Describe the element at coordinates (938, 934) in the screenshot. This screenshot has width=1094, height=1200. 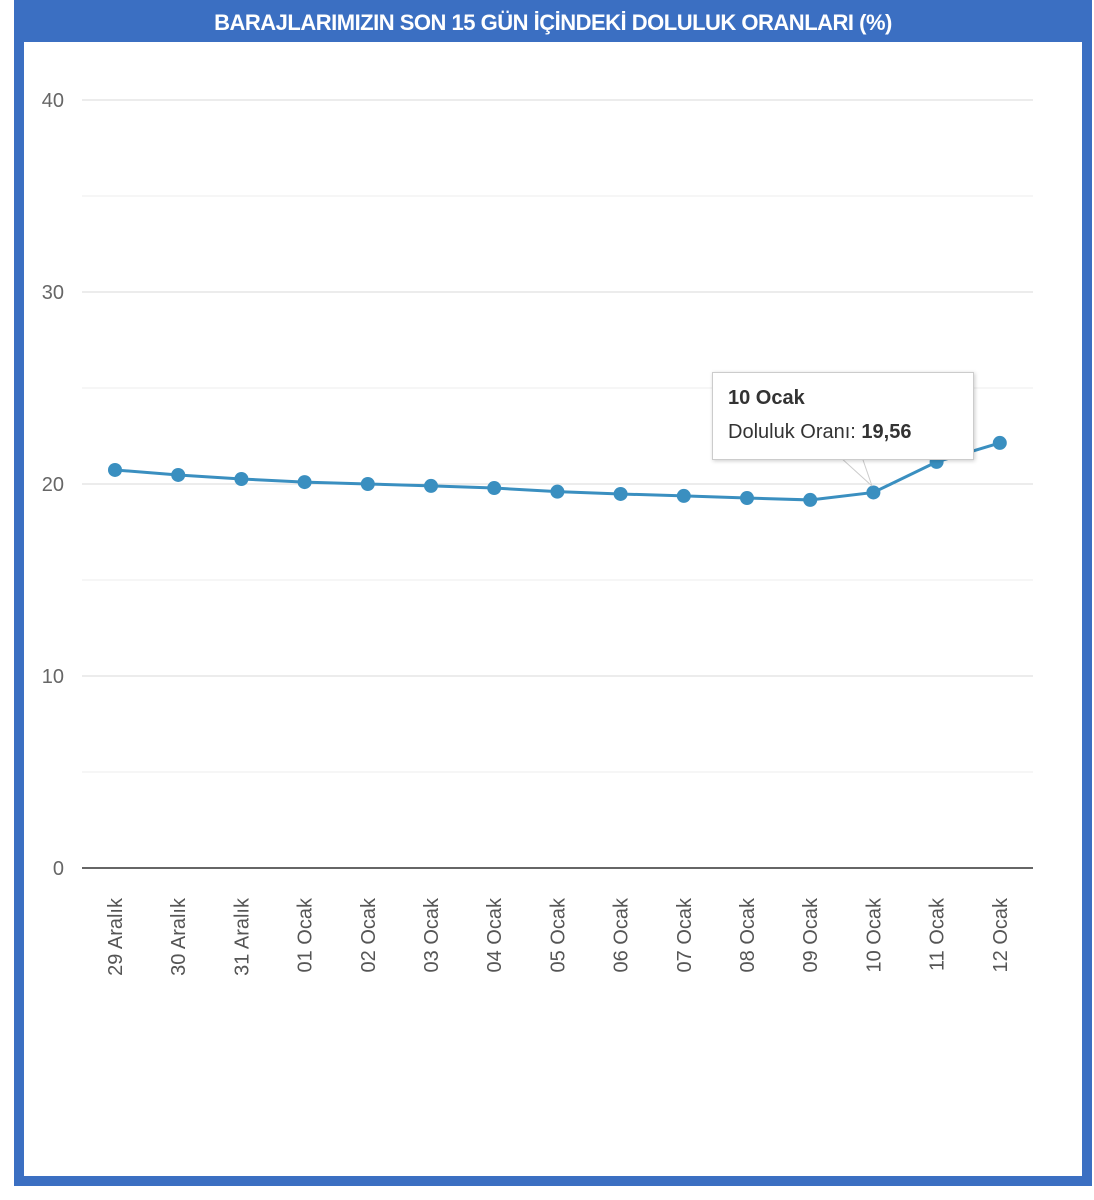
I see `x-tick-label: 11 Ocak` at that location.